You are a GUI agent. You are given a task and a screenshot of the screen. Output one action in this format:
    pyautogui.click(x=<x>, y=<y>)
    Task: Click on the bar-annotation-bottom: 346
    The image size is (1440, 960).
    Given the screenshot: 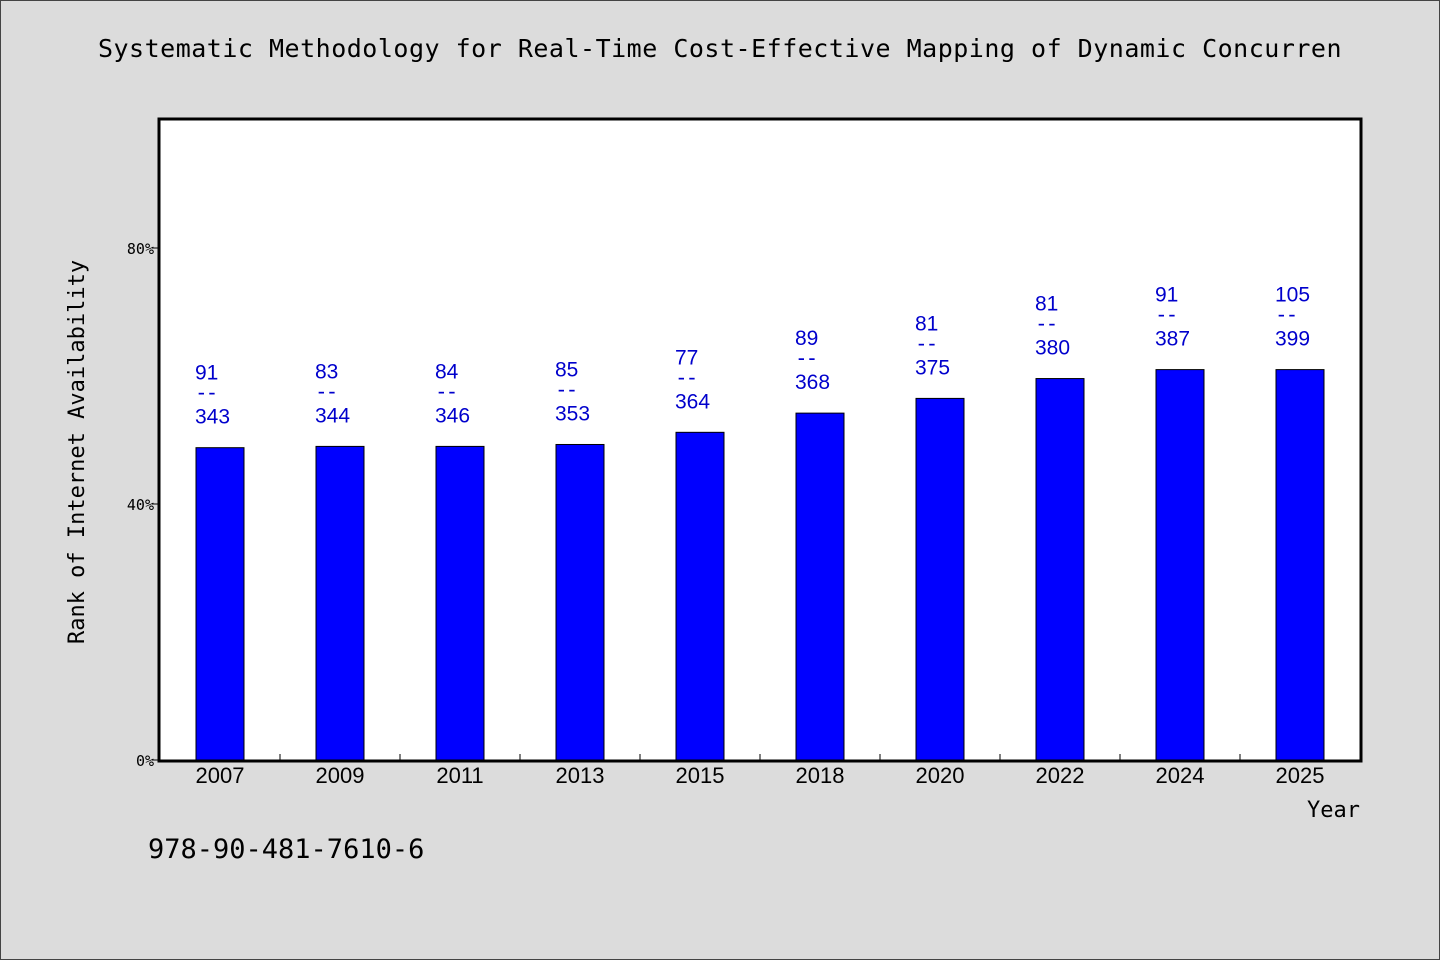 What is the action you would take?
    pyautogui.click(x=452, y=415)
    